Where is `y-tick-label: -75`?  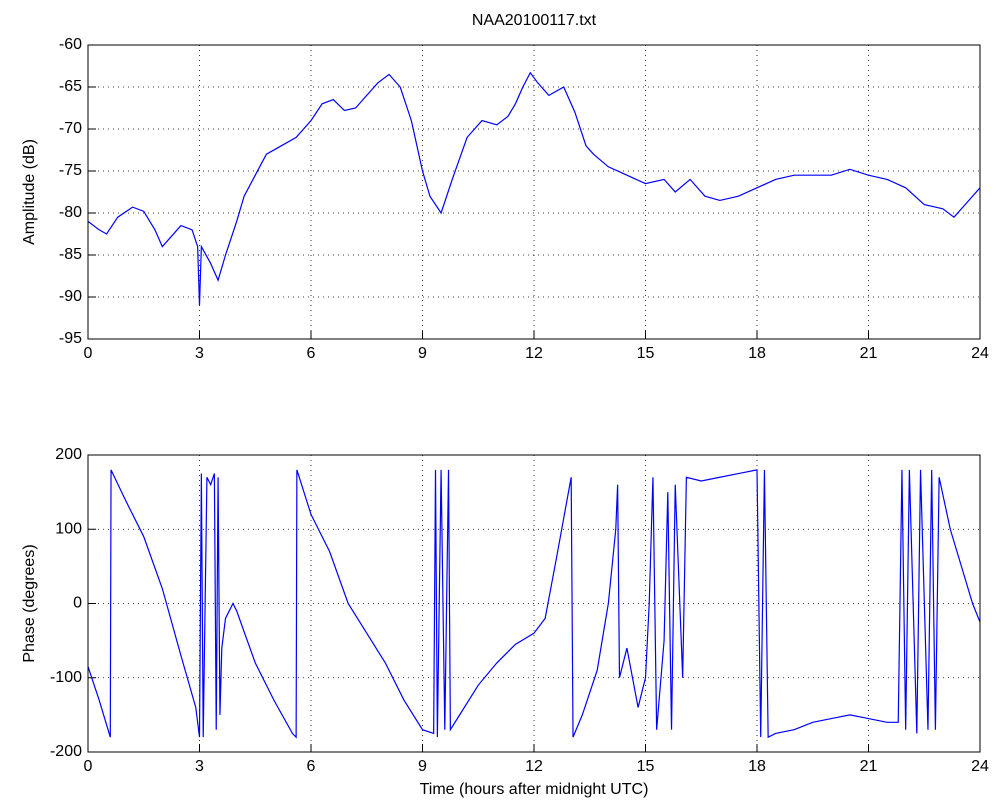 y-tick-label: -75 is located at coordinates (70, 170).